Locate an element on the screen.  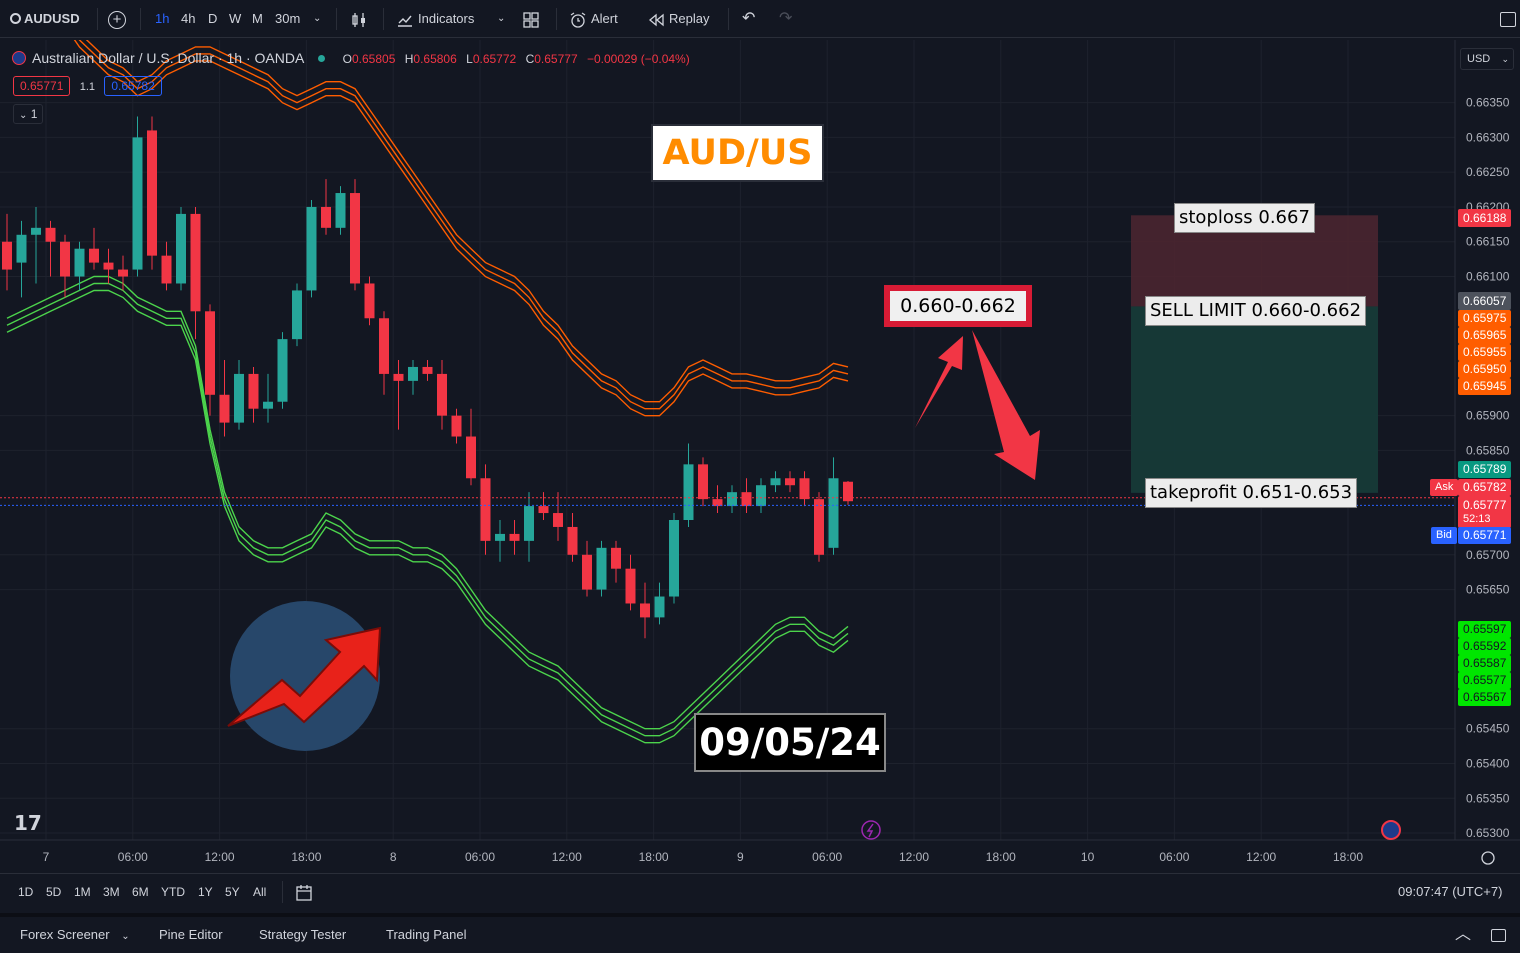
replay-button: Replay is located at coordinates (678, 19).